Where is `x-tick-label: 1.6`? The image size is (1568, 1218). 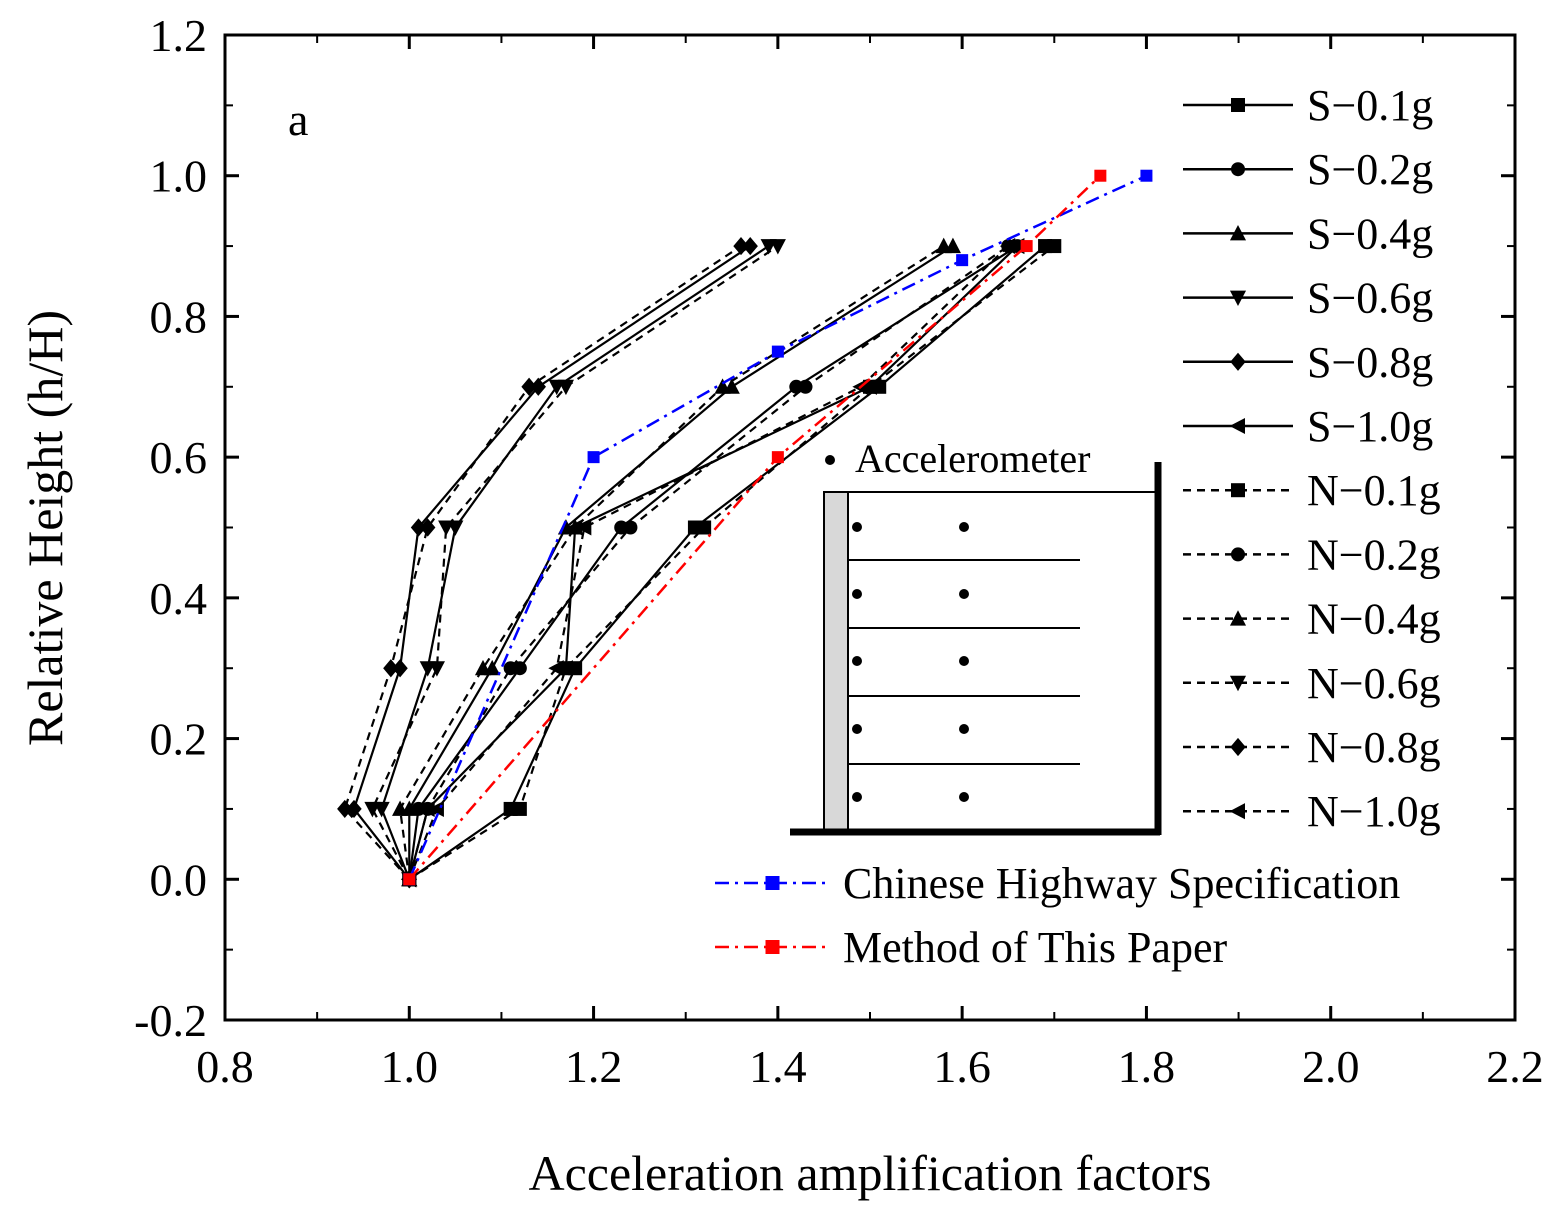 x-tick-label: 1.6 is located at coordinates (962, 1066).